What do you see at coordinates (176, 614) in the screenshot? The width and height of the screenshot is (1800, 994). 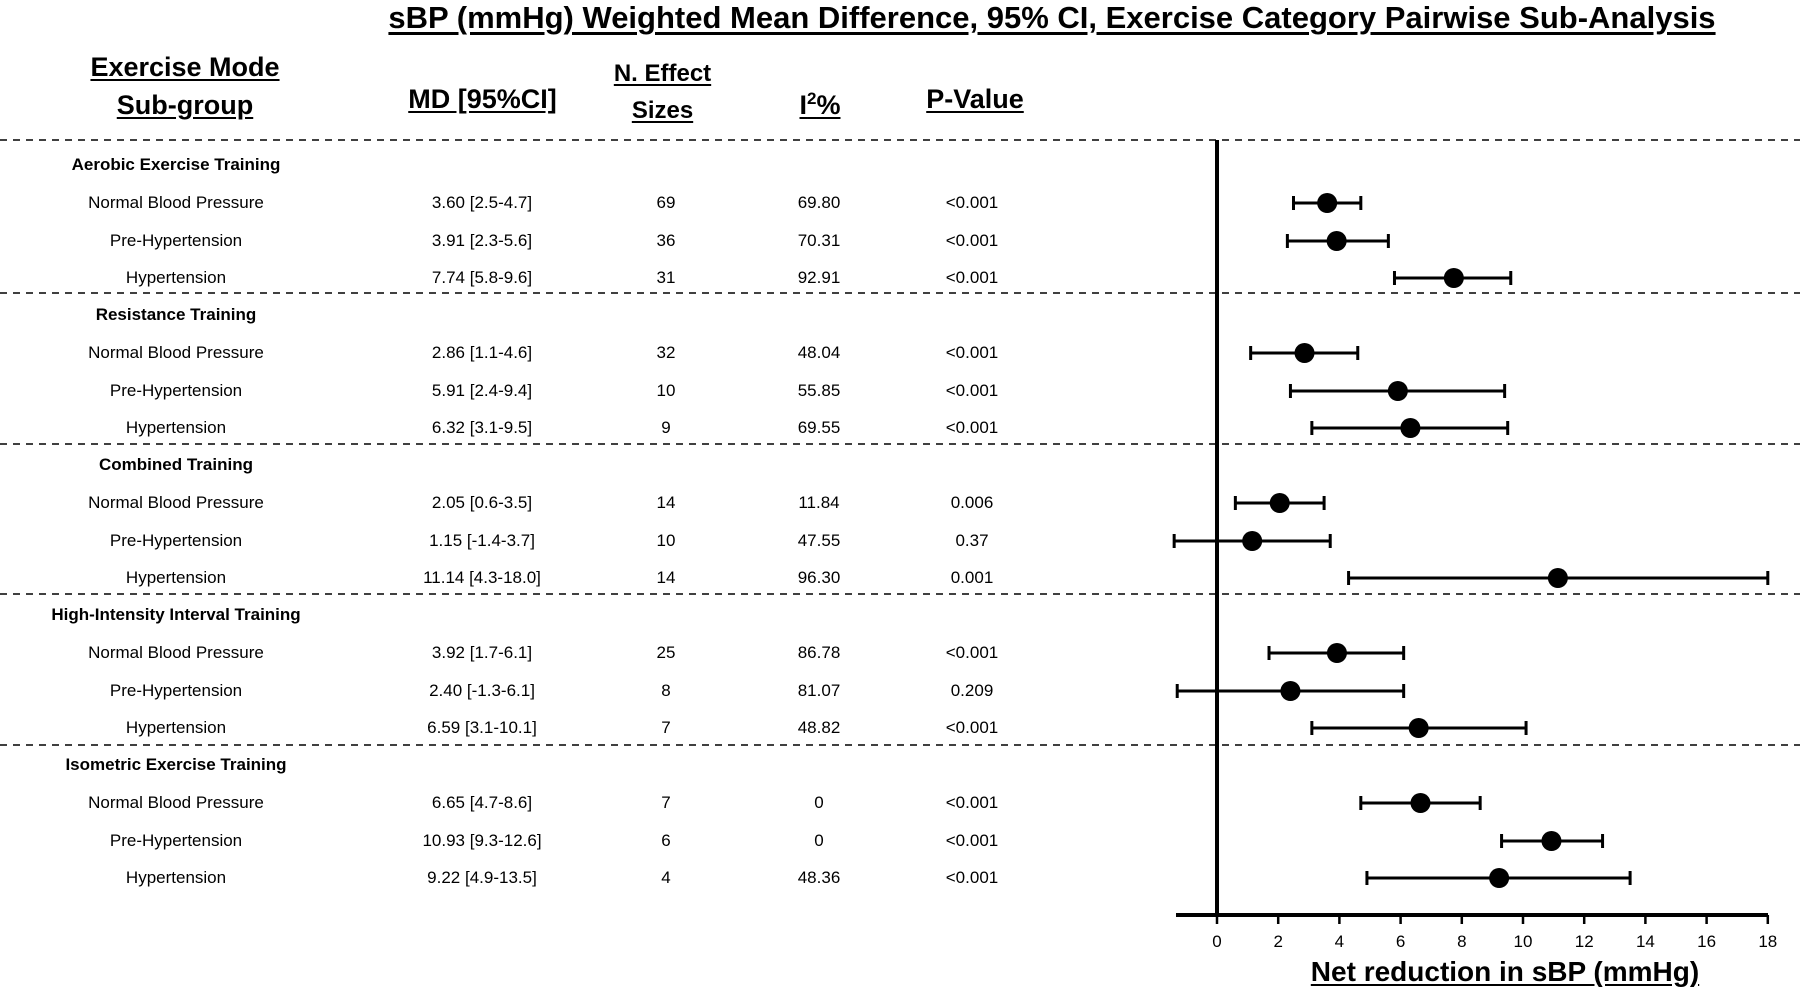 I see `group-label: High-Intensity Interval Training` at bounding box center [176, 614].